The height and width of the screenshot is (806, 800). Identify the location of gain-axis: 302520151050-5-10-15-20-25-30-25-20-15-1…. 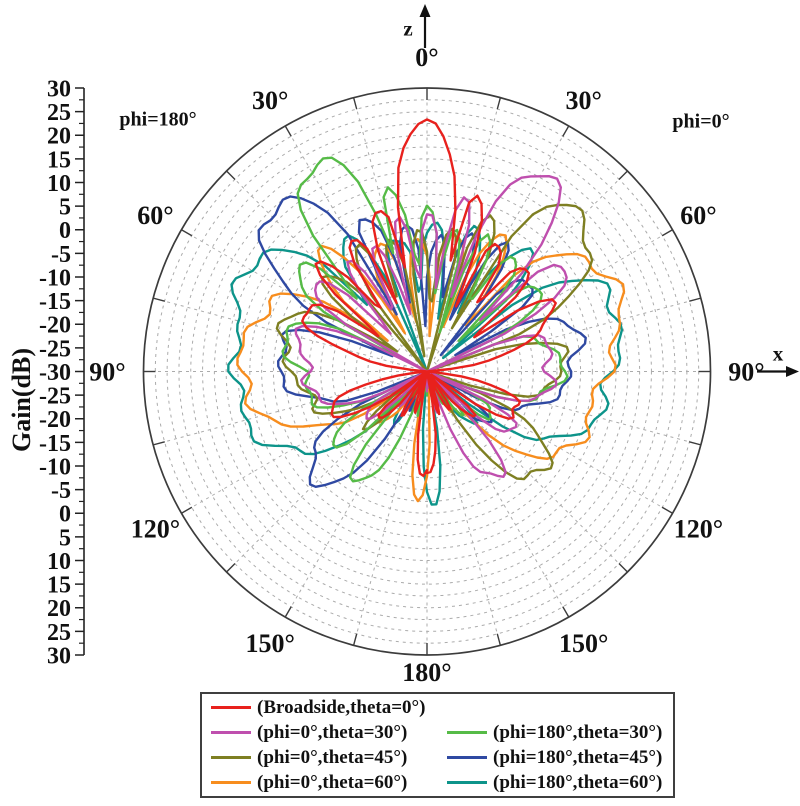
(62, 372).